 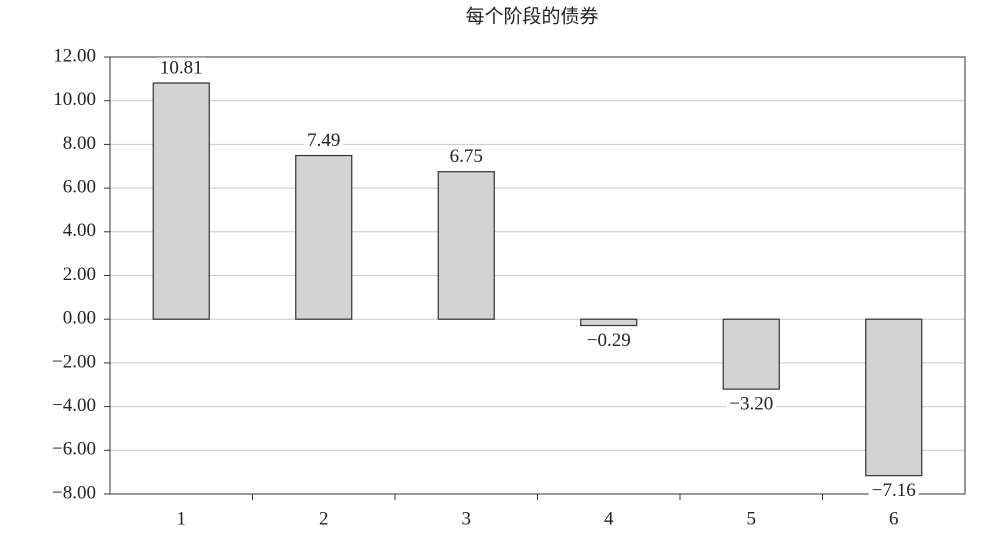 I want to click on data-label: −0.29, so click(x=609, y=340).